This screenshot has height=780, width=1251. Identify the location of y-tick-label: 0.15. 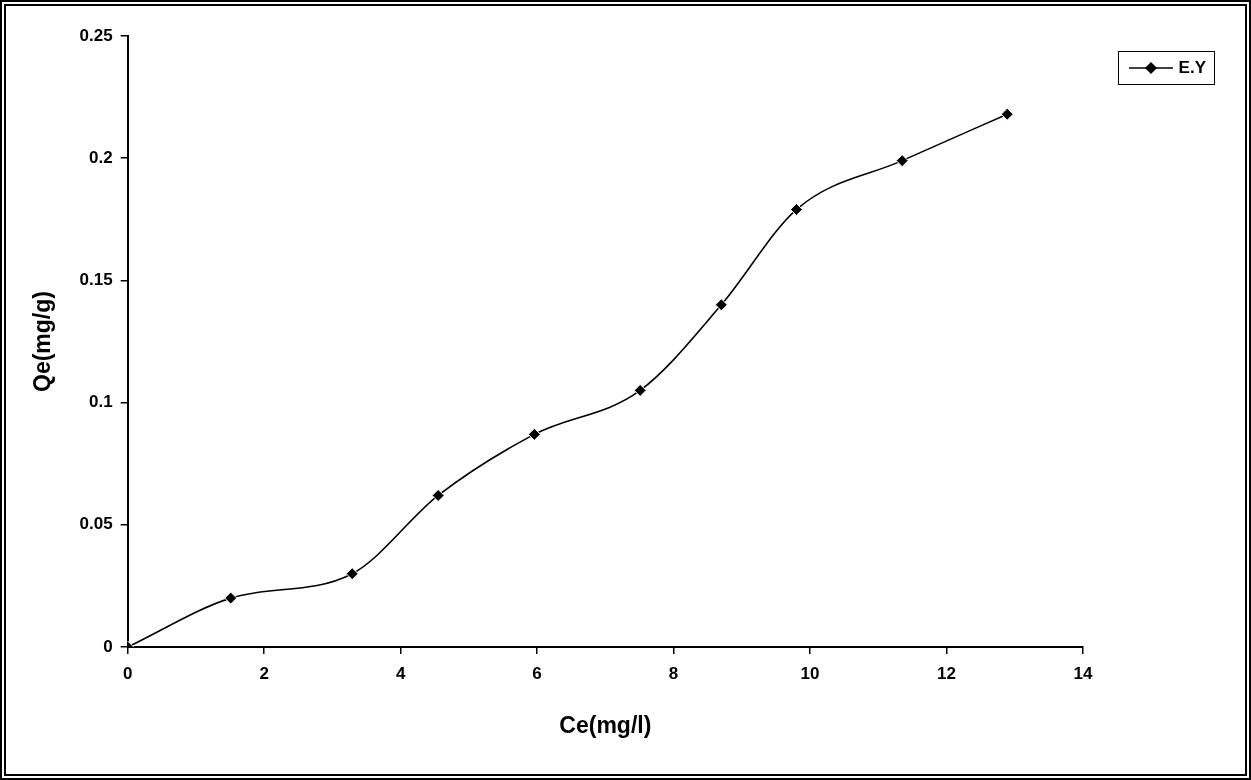
(96, 280).